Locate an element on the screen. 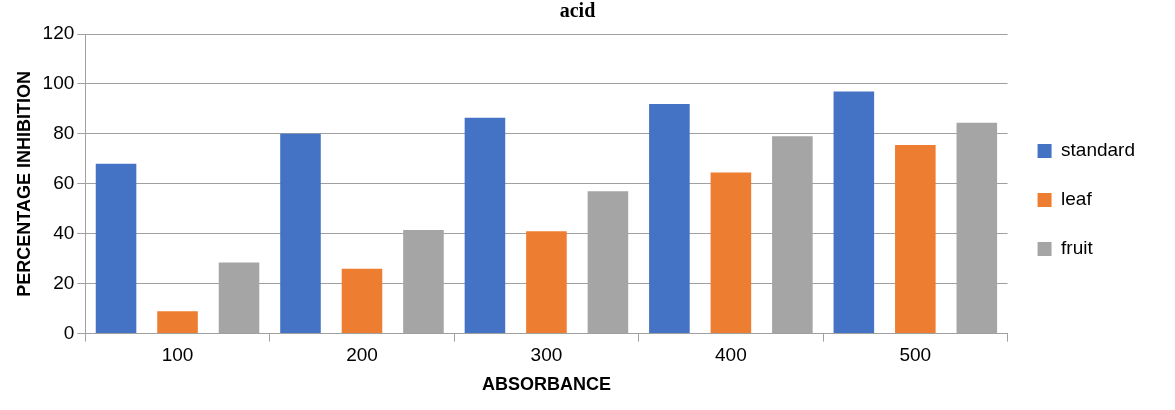 This screenshot has height=410, width=1175. y-tick-label: 40 is located at coordinates (64, 232).